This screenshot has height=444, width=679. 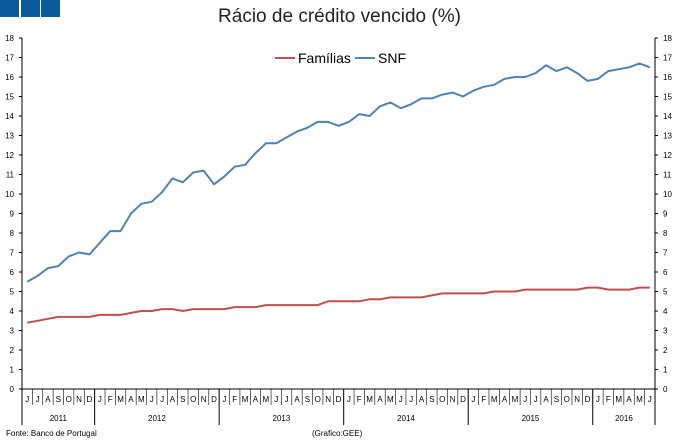 I want to click on y-tick-label-right: 0, so click(x=665, y=389).